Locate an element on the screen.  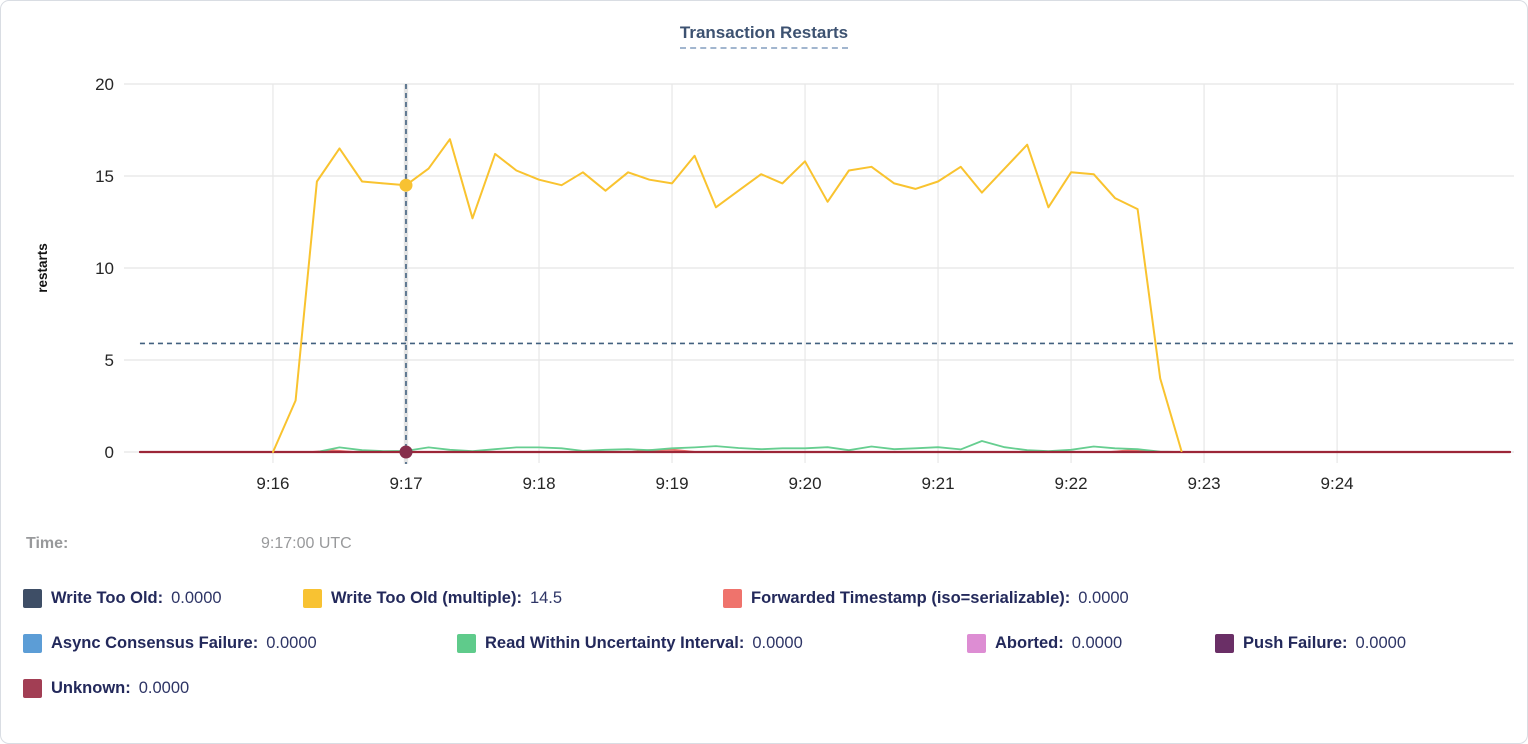
y-tick-label: 5 is located at coordinates (109, 360).